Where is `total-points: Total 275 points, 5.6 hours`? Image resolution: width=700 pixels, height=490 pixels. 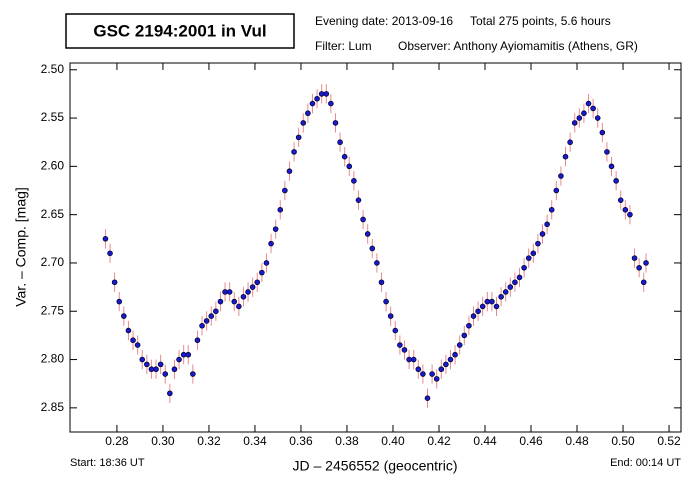 total-points: Total 275 points, 5.6 hours is located at coordinates (540, 21).